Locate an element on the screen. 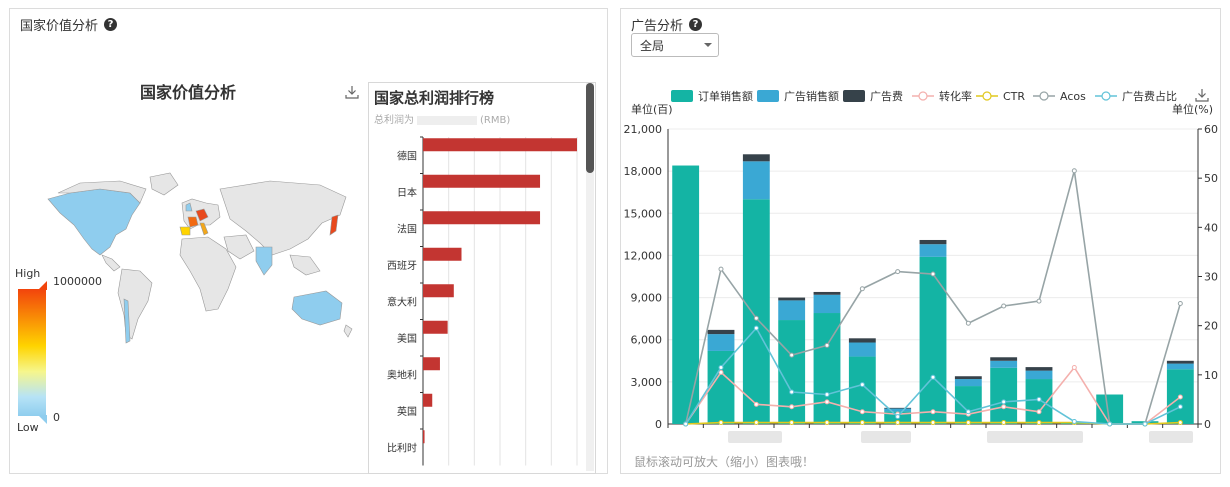 The image size is (1230, 487). world-map is located at coordinates (200, 259).